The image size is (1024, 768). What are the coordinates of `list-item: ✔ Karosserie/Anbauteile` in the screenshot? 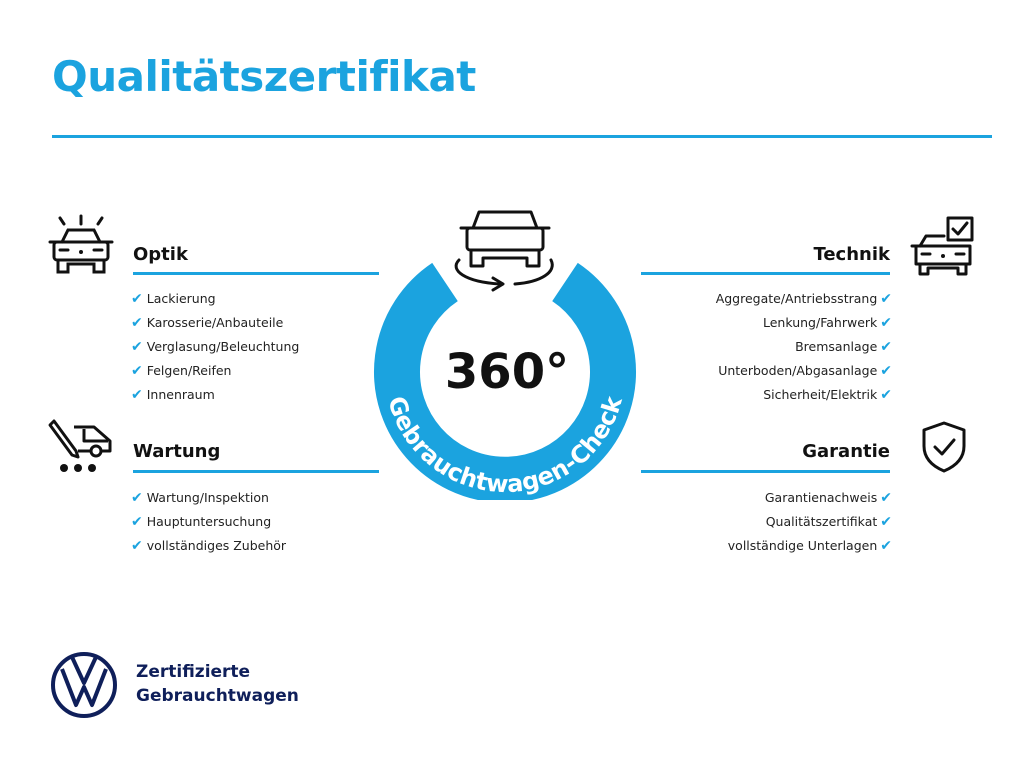 It's located at (207, 323).